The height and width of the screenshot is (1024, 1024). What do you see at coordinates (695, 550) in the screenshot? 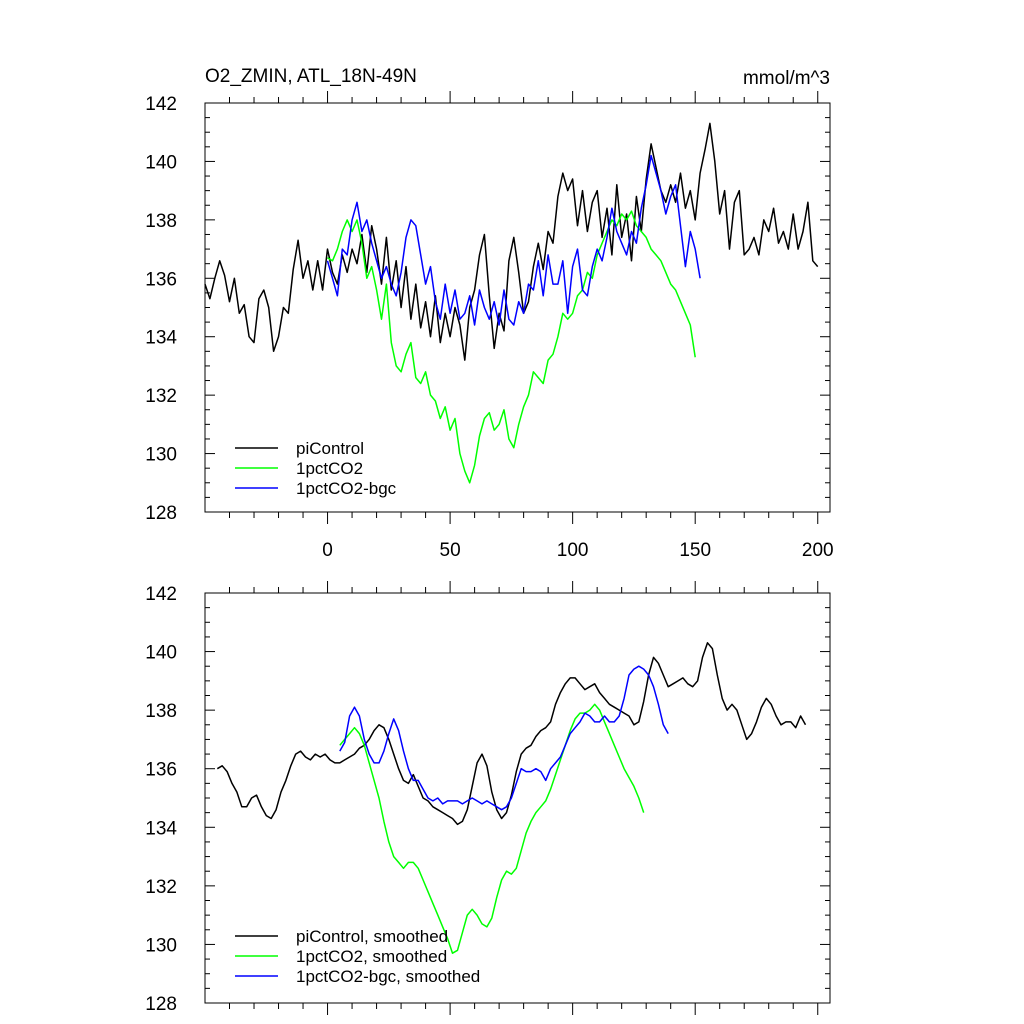
I see `x-tick-label: 150` at bounding box center [695, 550].